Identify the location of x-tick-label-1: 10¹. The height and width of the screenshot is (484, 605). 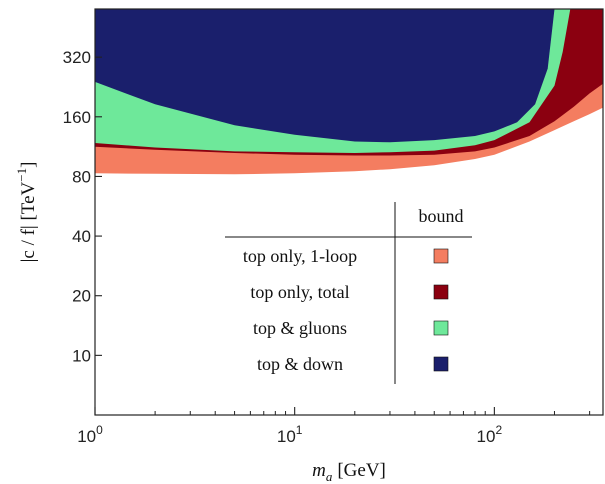
(290, 434).